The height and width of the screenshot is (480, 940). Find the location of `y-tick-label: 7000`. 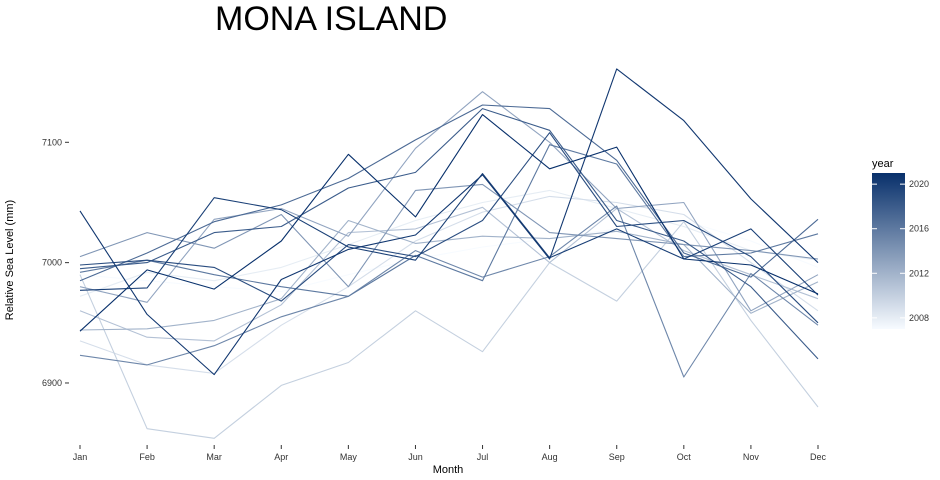

y-tick-label: 7000 is located at coordinates (52, 263).